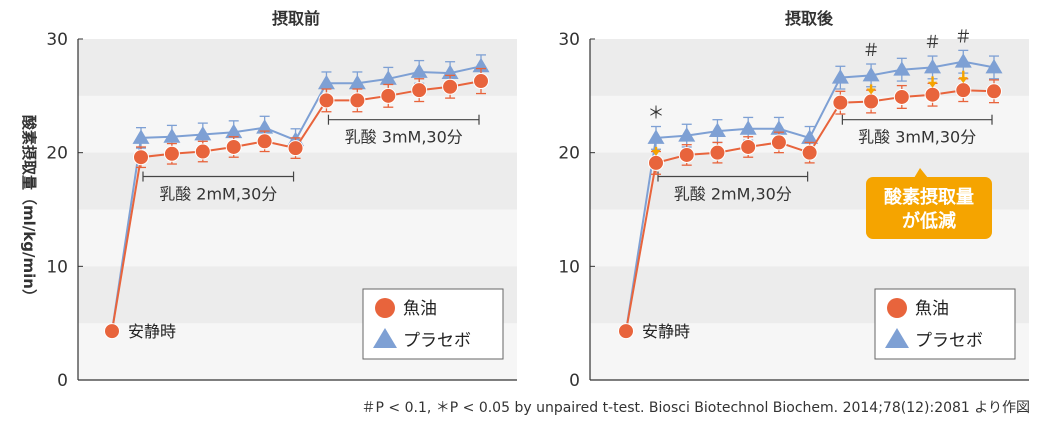 The height and width of the screenshot is (436, 1044). Describe the element at coordinates (921, 173) in the screenshot. I see `callout-pointer` at that location.